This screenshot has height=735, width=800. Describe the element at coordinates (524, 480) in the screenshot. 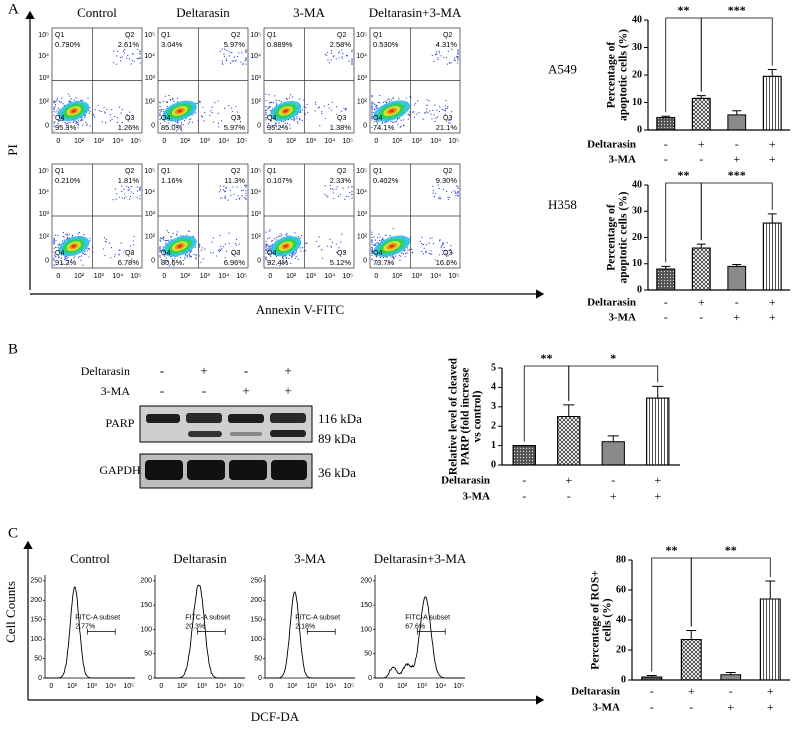

I see `condition-sign: -` at that location.